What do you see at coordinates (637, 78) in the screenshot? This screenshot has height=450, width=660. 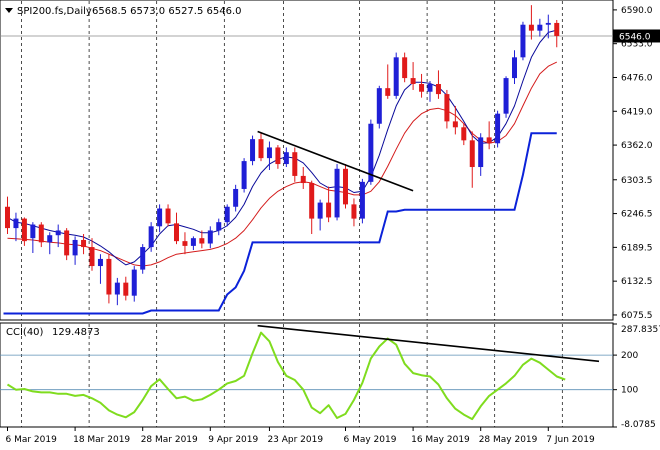 I see `price-tick-label: 6476.0` at bounding box center [637, 78].